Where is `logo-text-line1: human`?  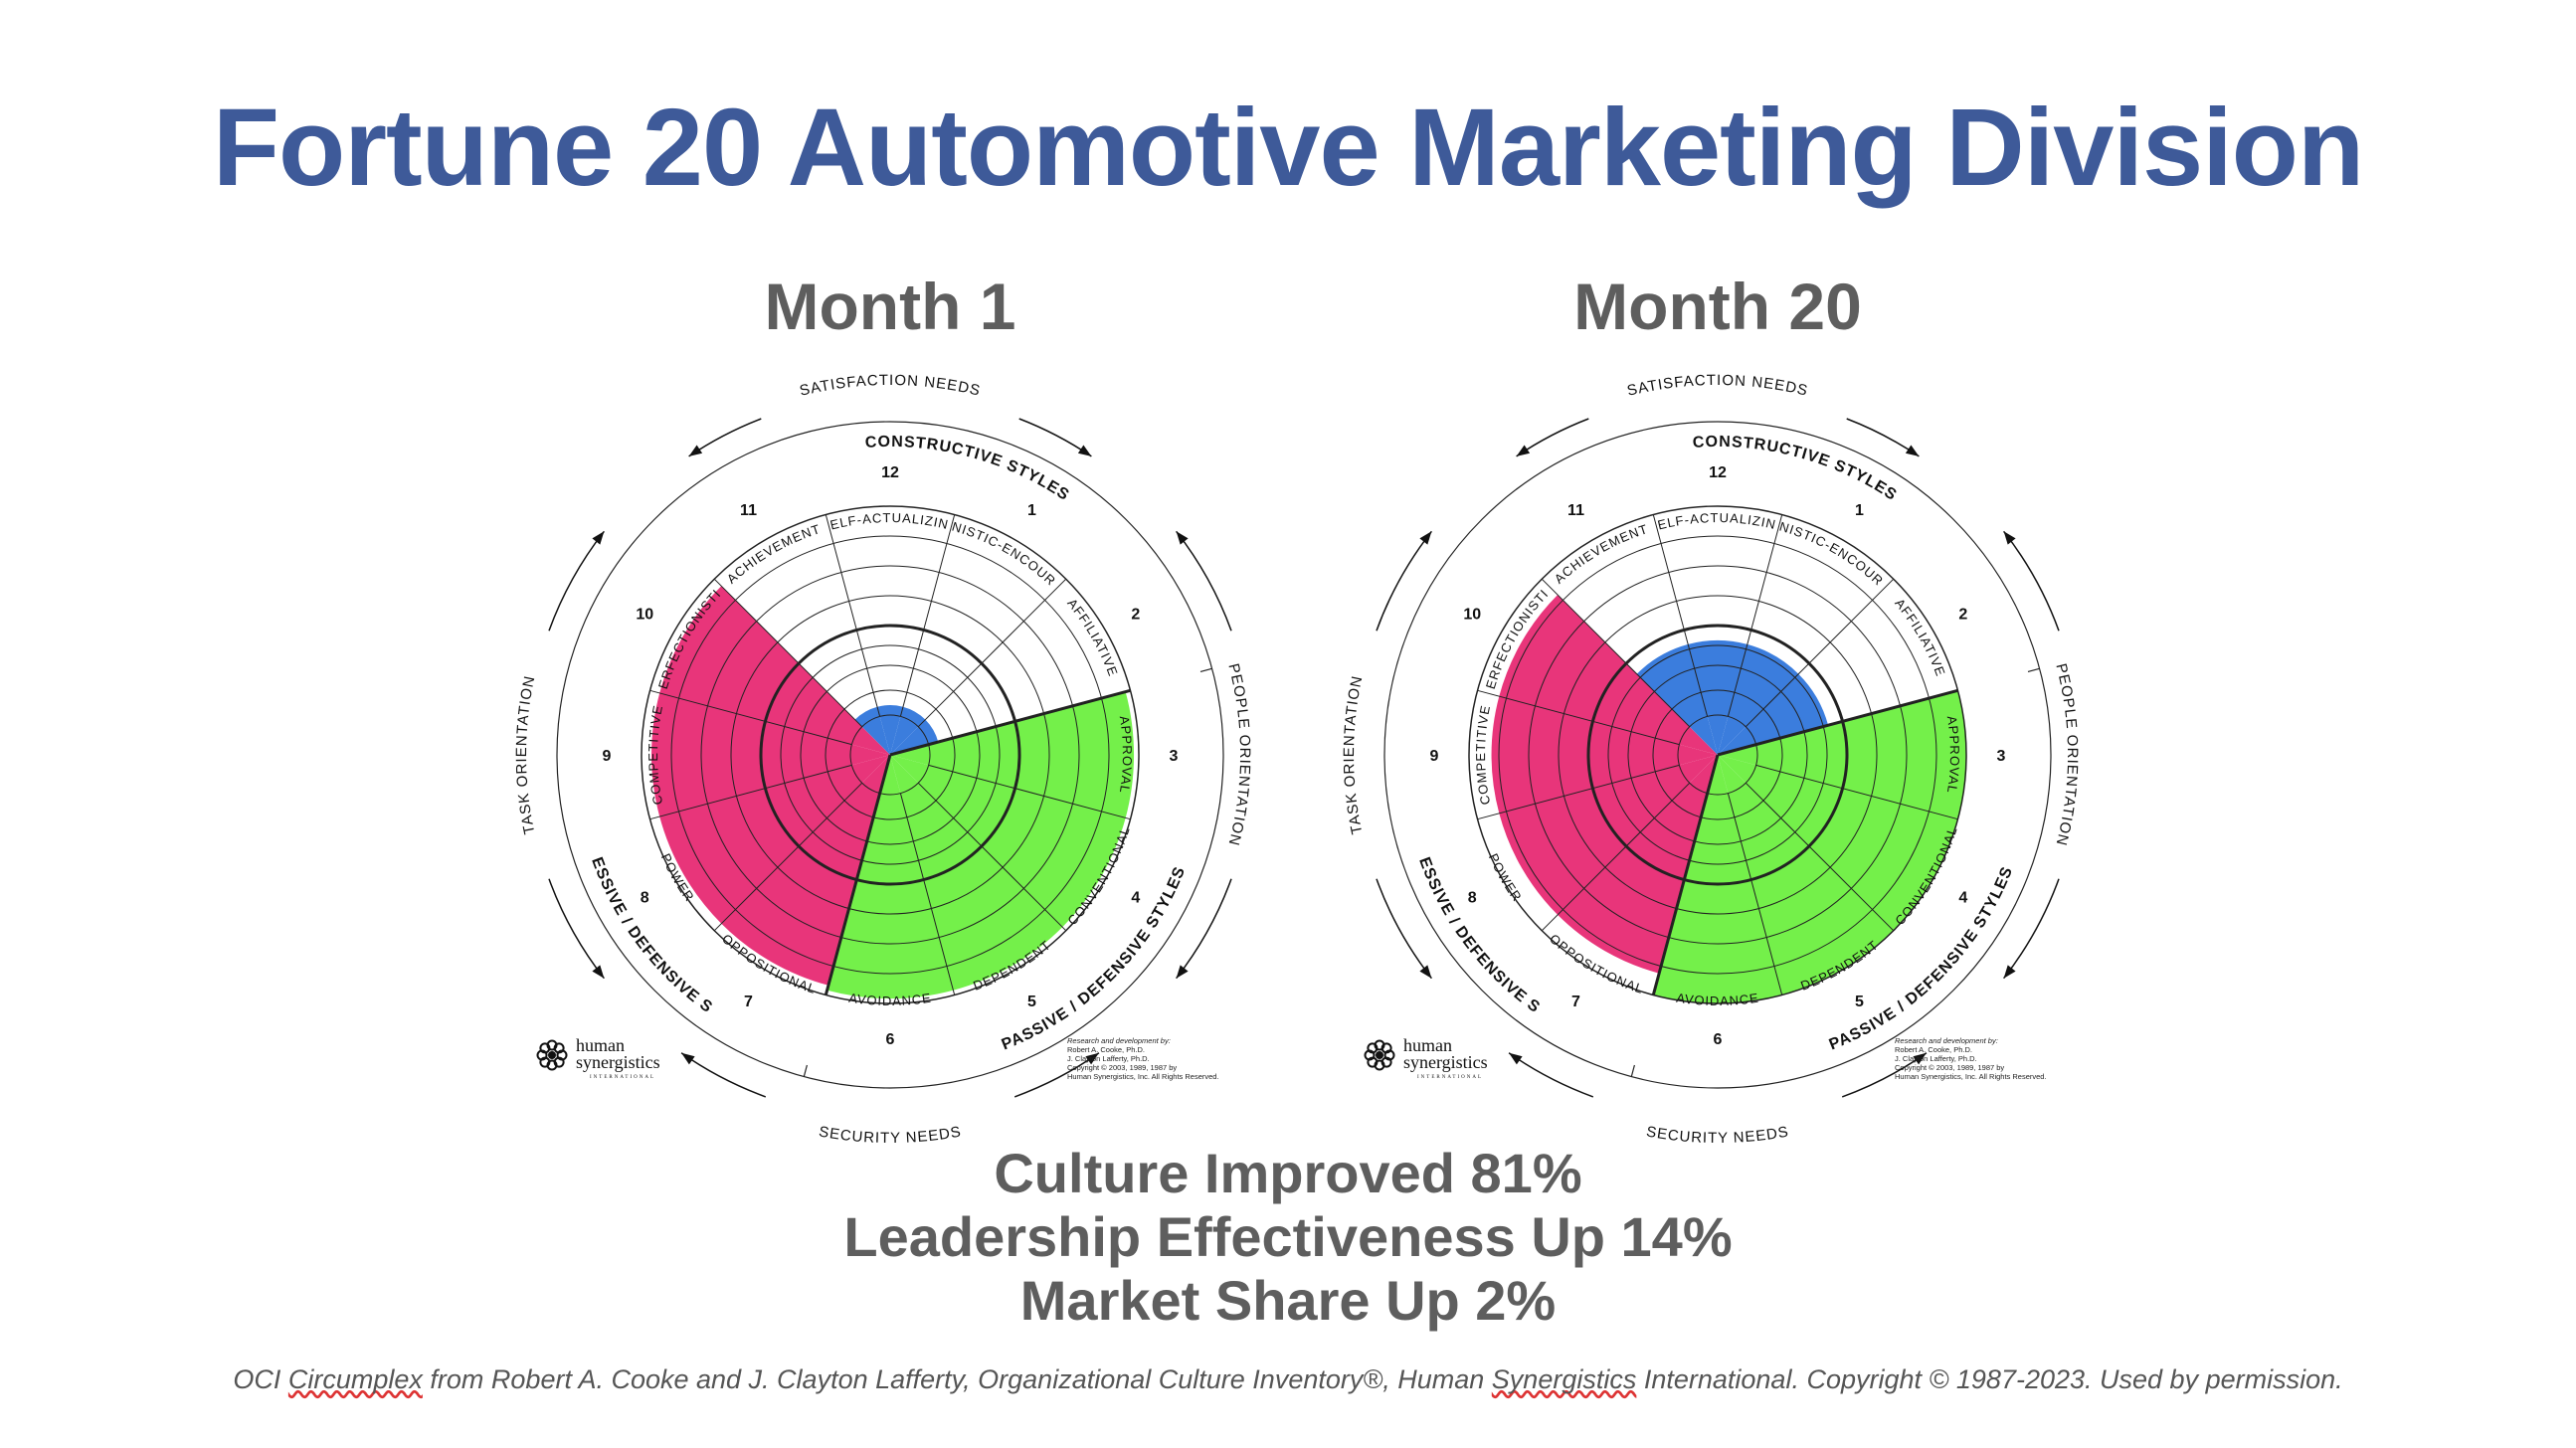 logo-text-line1: human is located at coordinates (600, 1045).